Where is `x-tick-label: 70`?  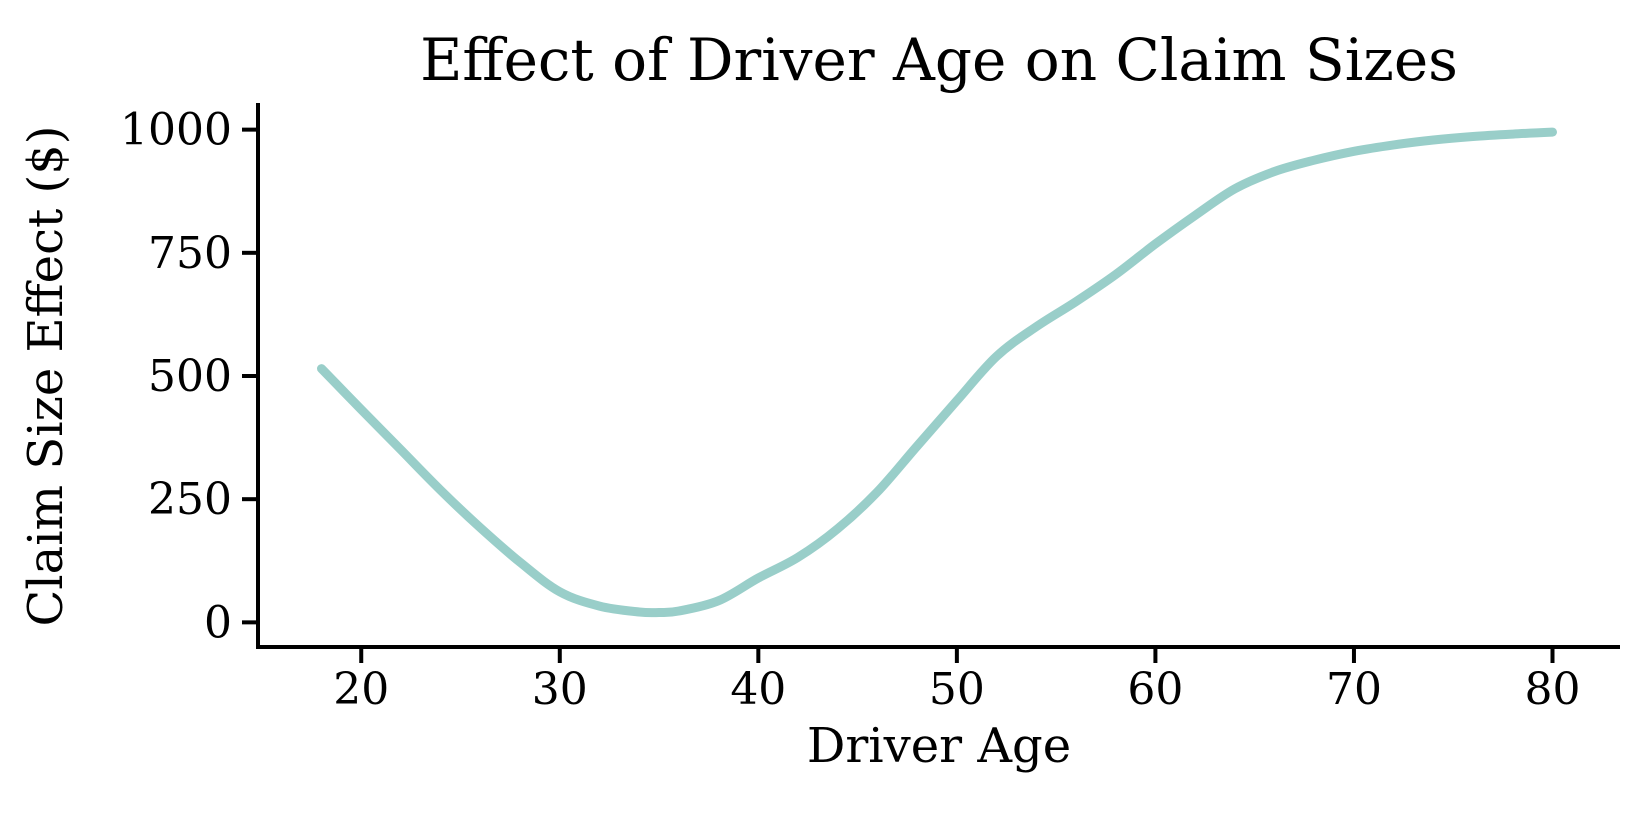 x-tick-label: 70 is located at coordinates (1354, 689).